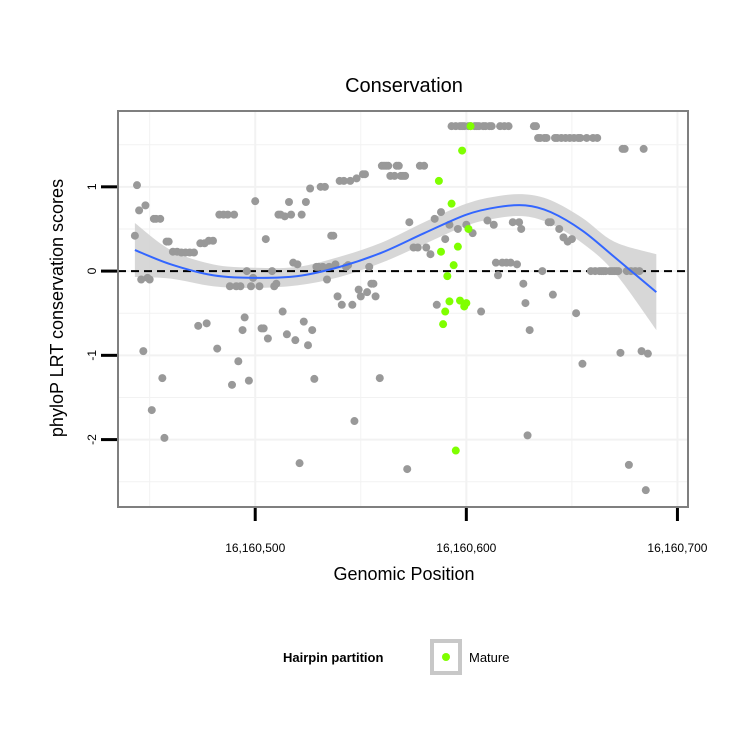 This screenshot has width=750, height=750. What do you see at coordinates (396, 657) in the screenshot?
I see `legend: Hairpin partition Mature` at bounding box center [396, 657].